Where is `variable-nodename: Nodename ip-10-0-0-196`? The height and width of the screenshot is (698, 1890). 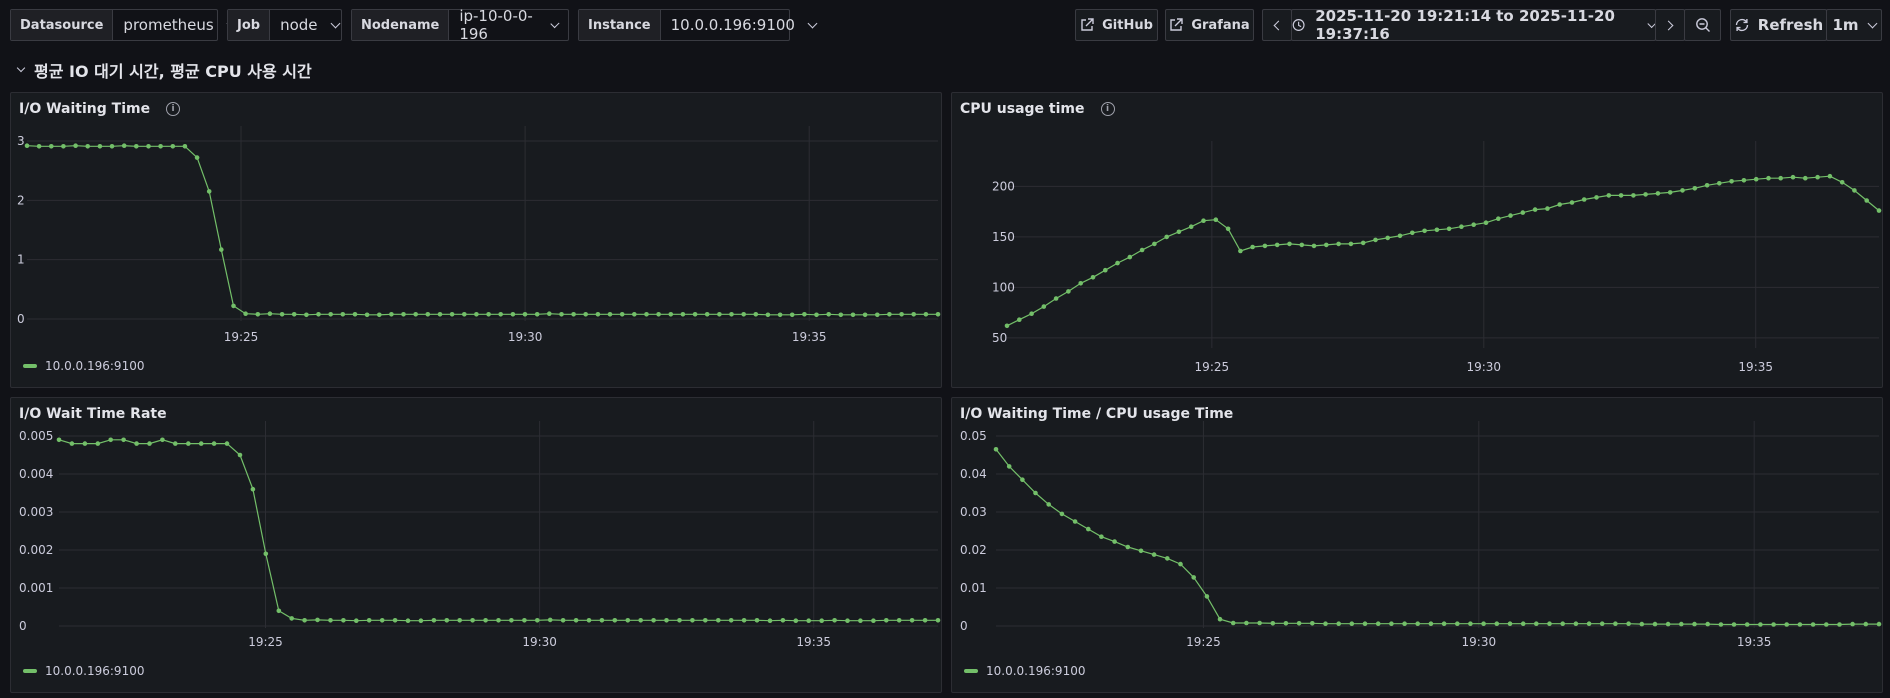 variable-nodename: Nodename ip-10-0-0-196 is located at coordinates (460, 25).